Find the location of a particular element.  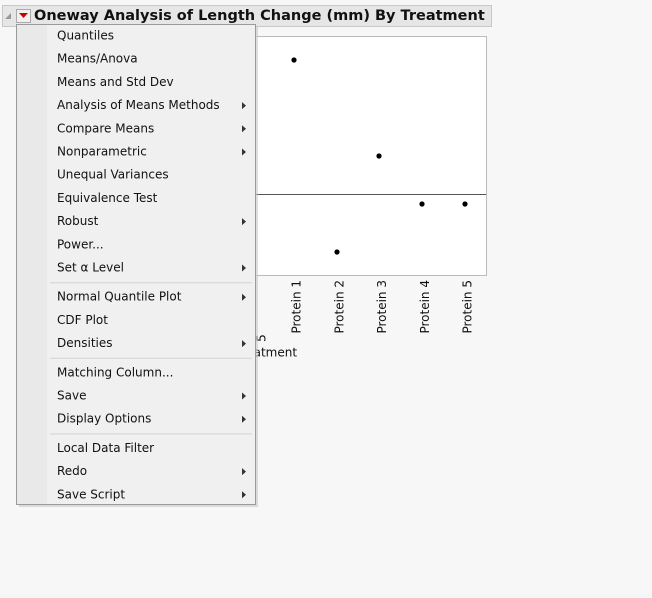

points is located at coordinates (379, 156).